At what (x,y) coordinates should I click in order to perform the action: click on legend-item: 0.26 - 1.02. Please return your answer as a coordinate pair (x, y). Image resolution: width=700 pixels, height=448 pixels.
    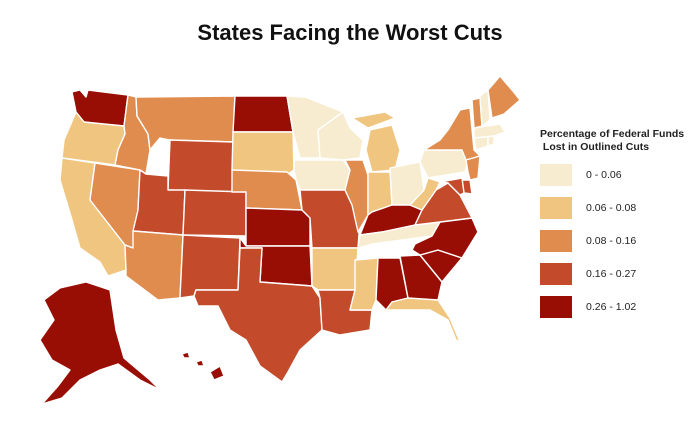
    Looking at the image, I should click on (620, 307).